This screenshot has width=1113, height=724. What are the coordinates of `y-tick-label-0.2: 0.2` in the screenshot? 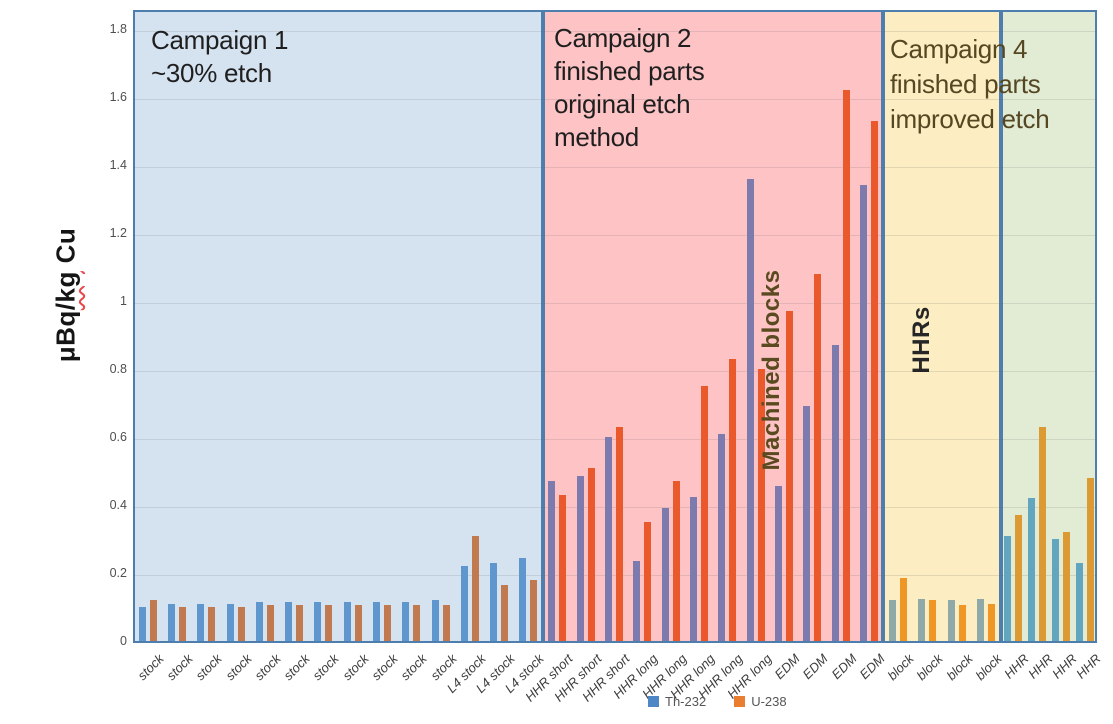 It's located at (118, 573).